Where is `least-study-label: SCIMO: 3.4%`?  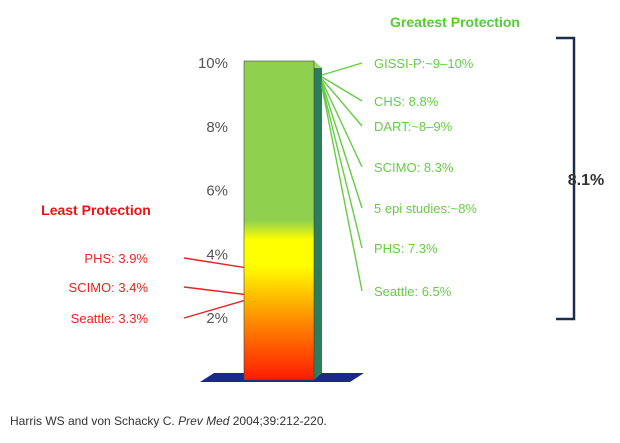
least-study-label: SCIMO: 3.4% is located at coordinates (109, 287).